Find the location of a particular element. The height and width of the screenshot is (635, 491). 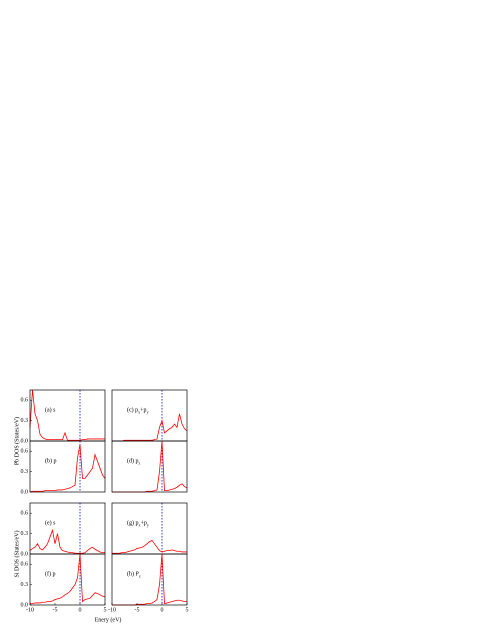

panel-label-part: (f) p is located at coordinates (50, 574).